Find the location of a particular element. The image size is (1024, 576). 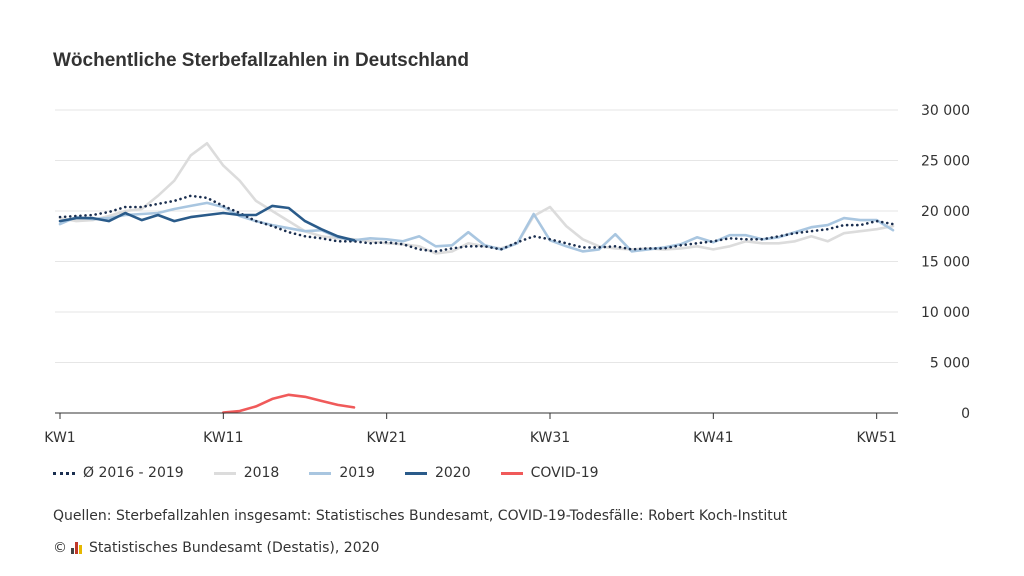

y-tick-label: 0 is located at coordinates (965, 414).